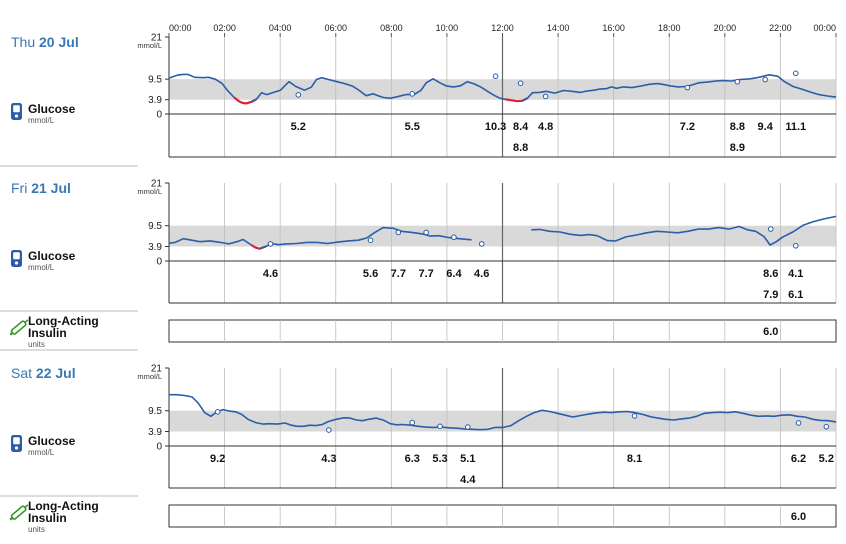 The width and height of the screenshot is (846, 544). I want to click on hour-tick-label: 02:00, so click(224, 28).